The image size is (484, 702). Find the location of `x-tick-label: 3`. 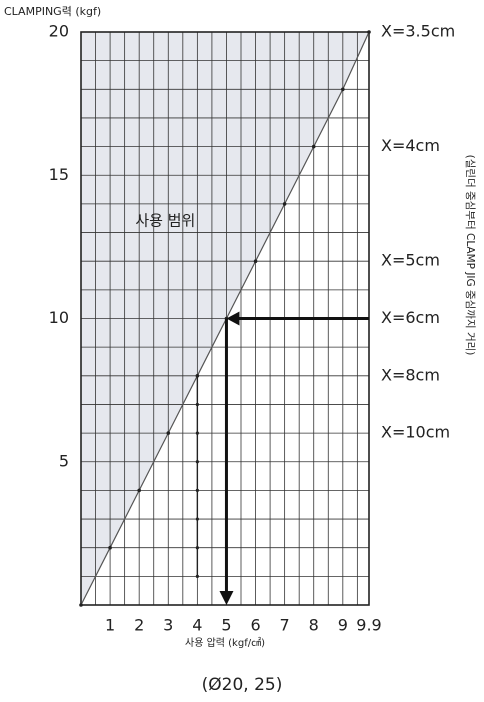

x-tick-label: 3 is located at coordinates (168, 625).